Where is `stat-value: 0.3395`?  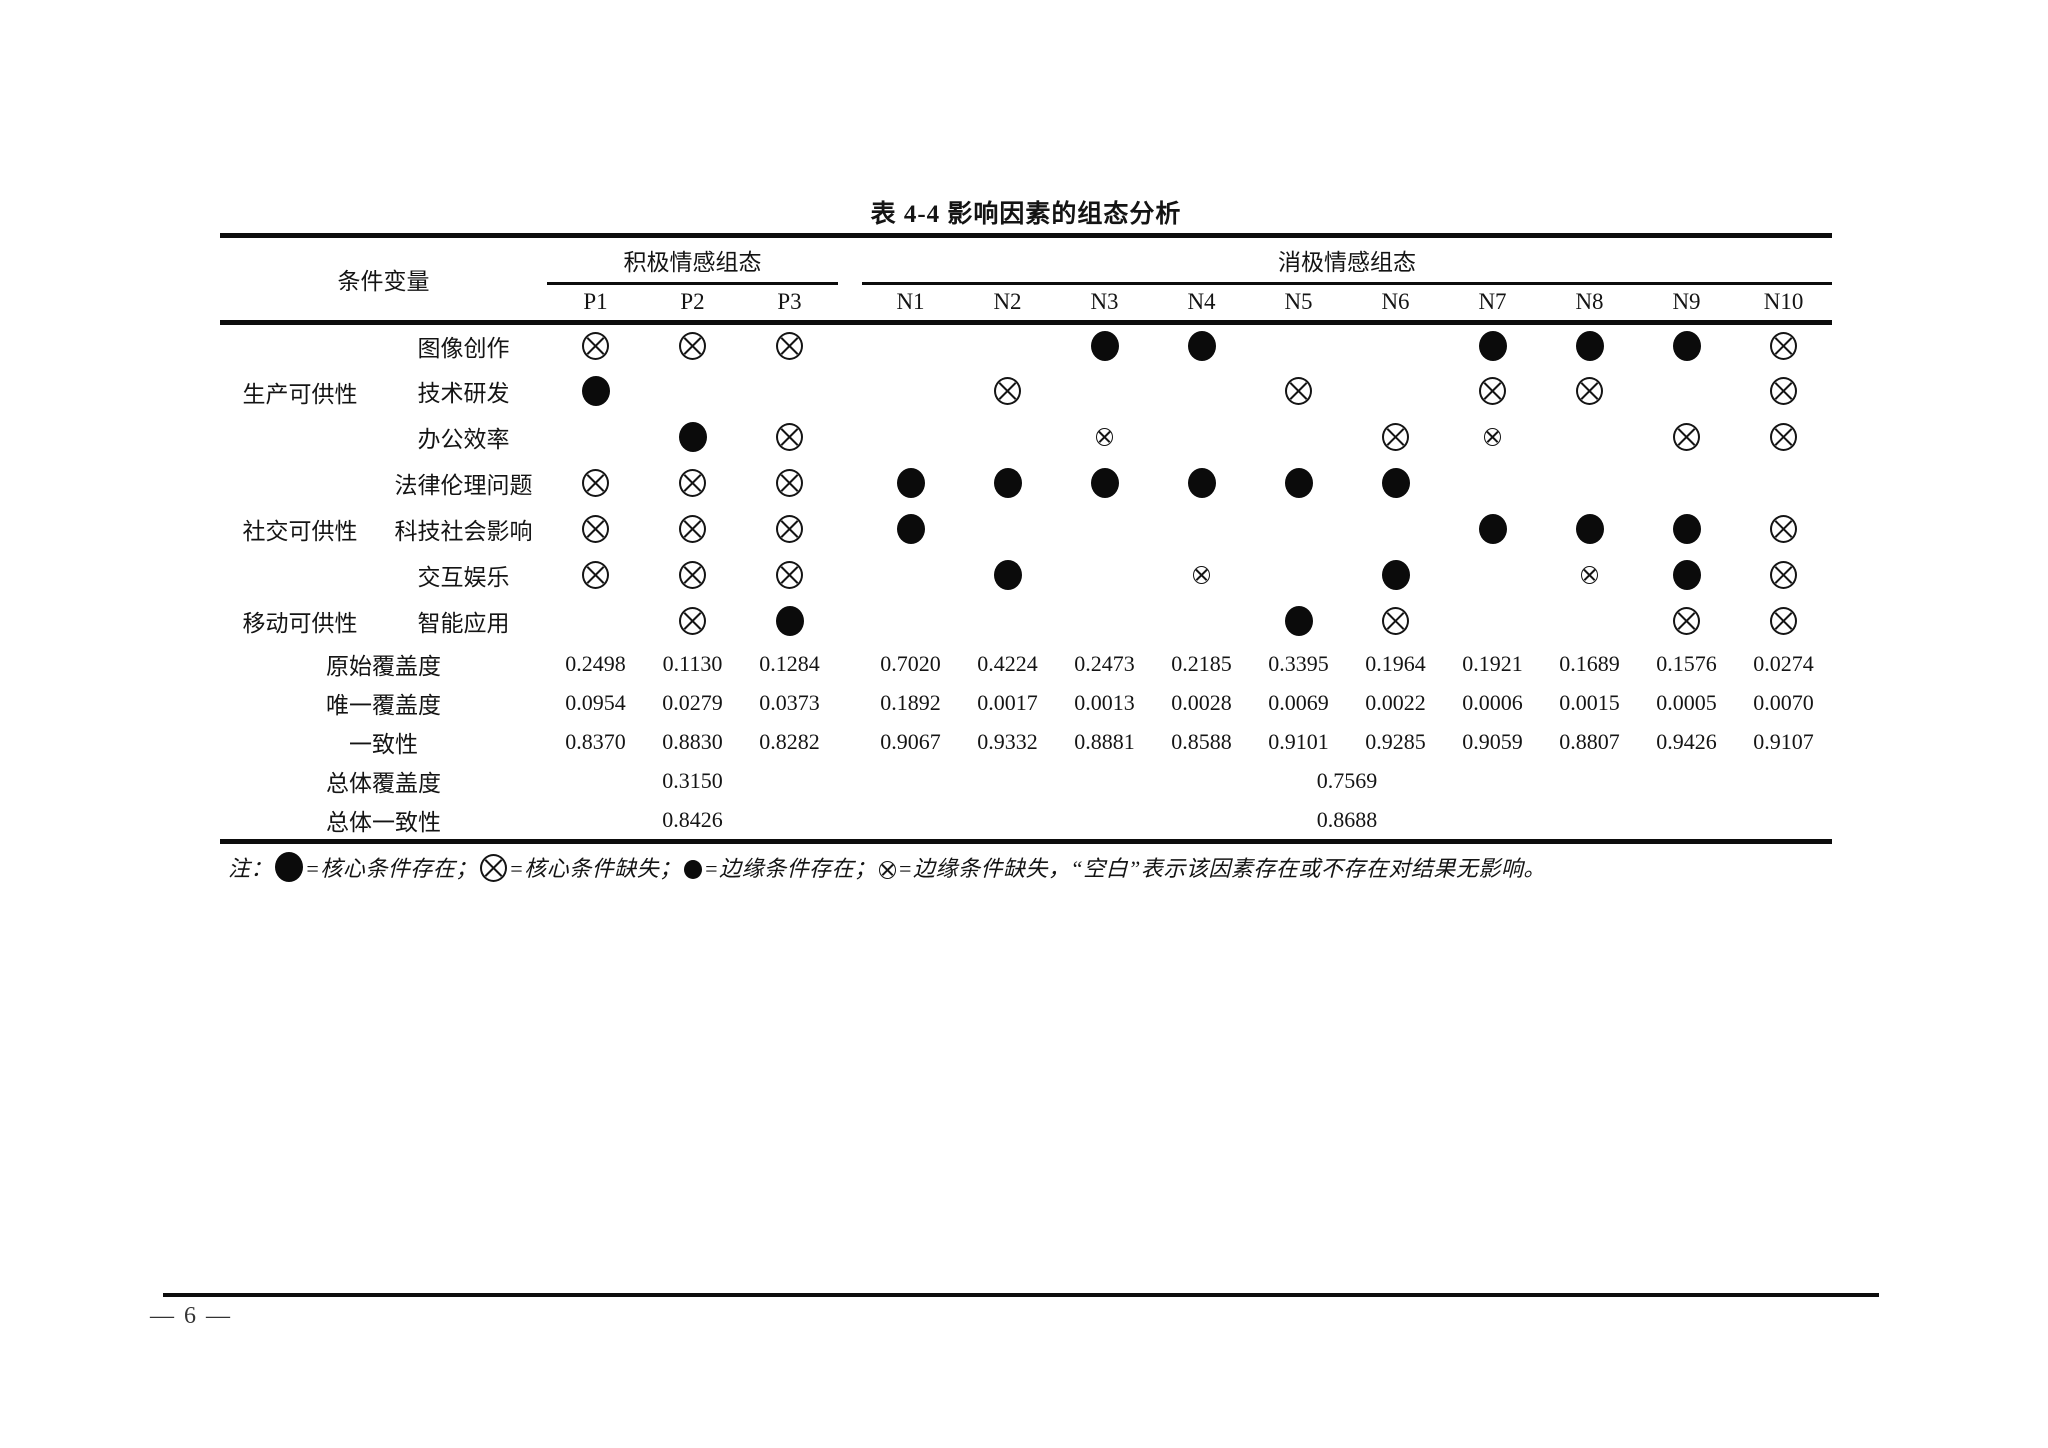
stat-value: 0.3395 is located at coordinates (1298, 663).